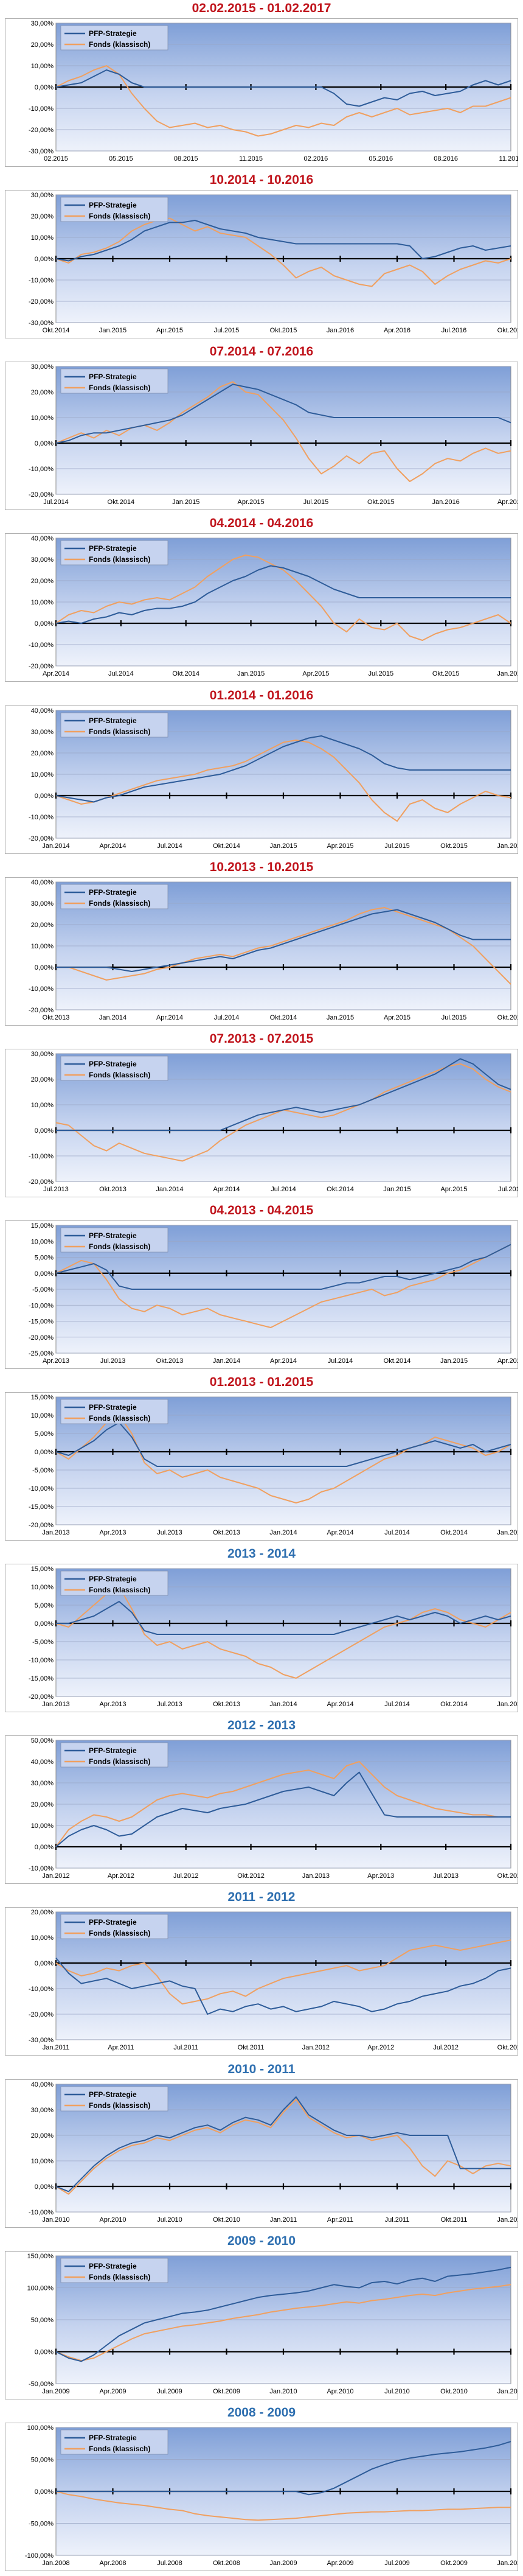  What do you see at coordinates (261, 1210) in the screenshot?
I see `chart-title: 04.2013 - 04.2015` at bounding box center [261, 1210].